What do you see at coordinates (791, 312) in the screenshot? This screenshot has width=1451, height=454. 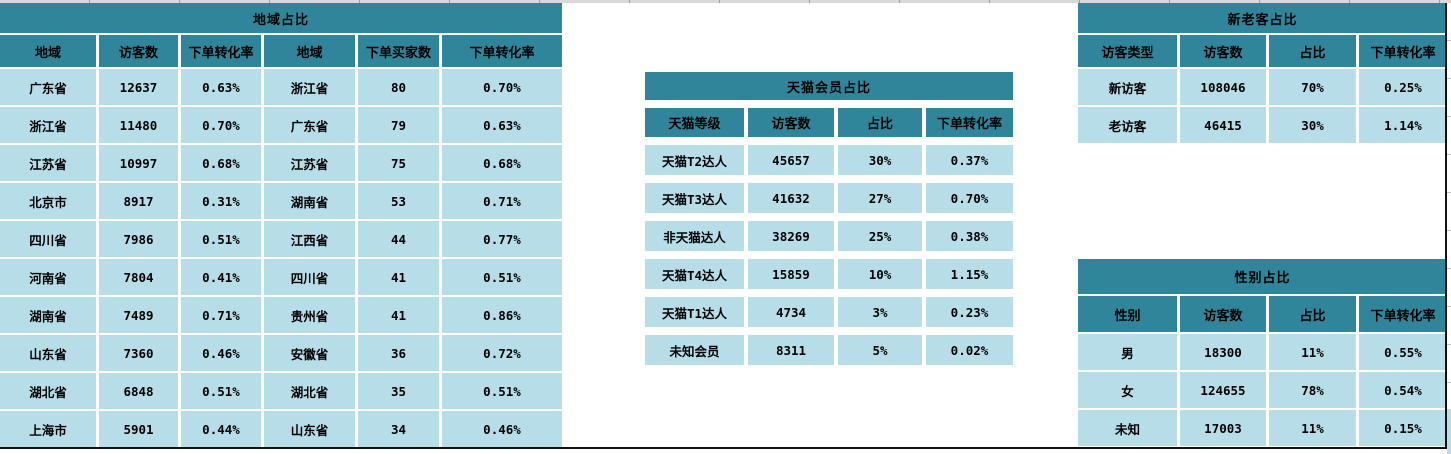 I see `data-cell: 4734` at bounding box center [791, 312].